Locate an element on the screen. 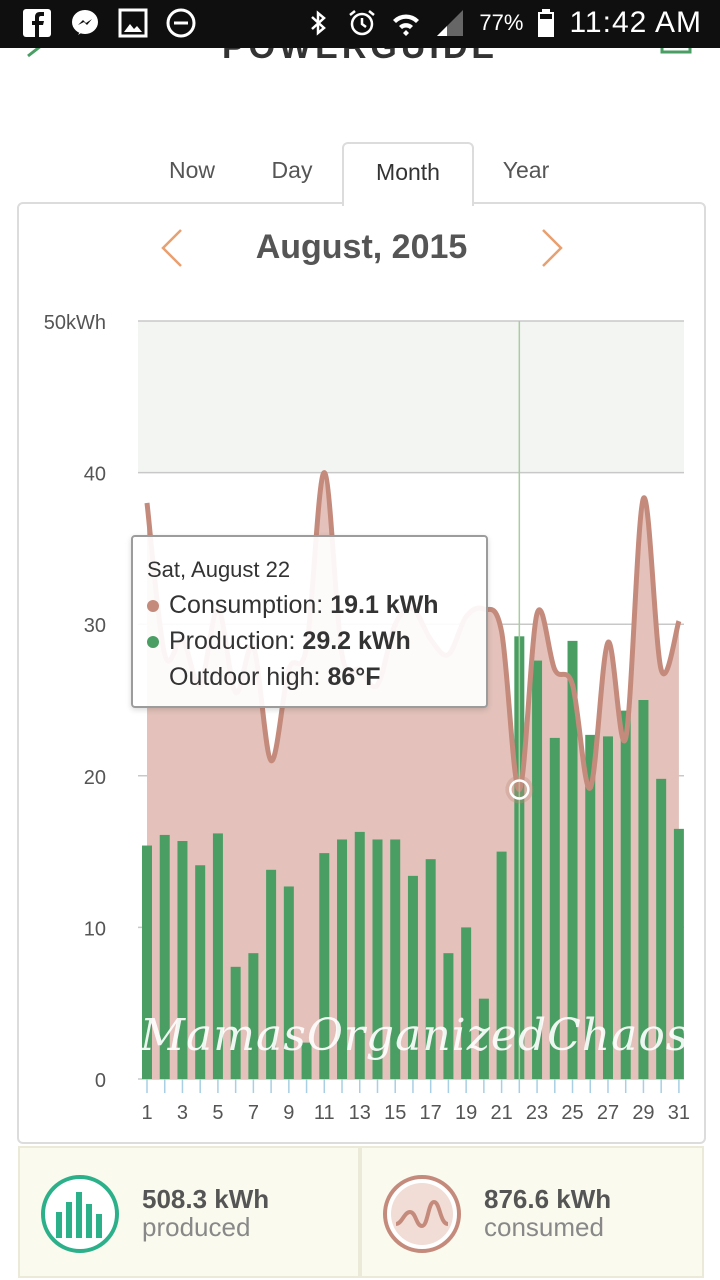 Image resolution: width=720 pixels, height=1280 pixels. signal-icon is located at coordinates (450, 23).